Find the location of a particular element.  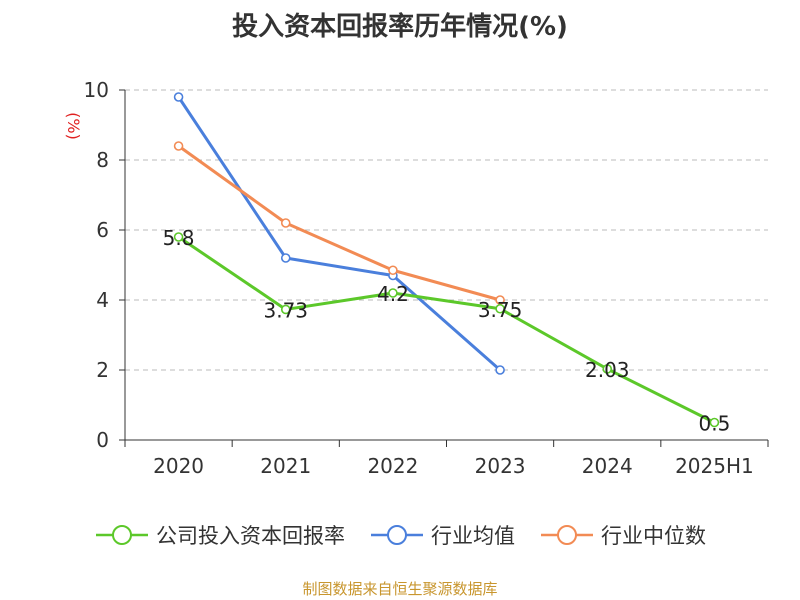

x-tick-label: 2024 is located at coordinates (607, 466).